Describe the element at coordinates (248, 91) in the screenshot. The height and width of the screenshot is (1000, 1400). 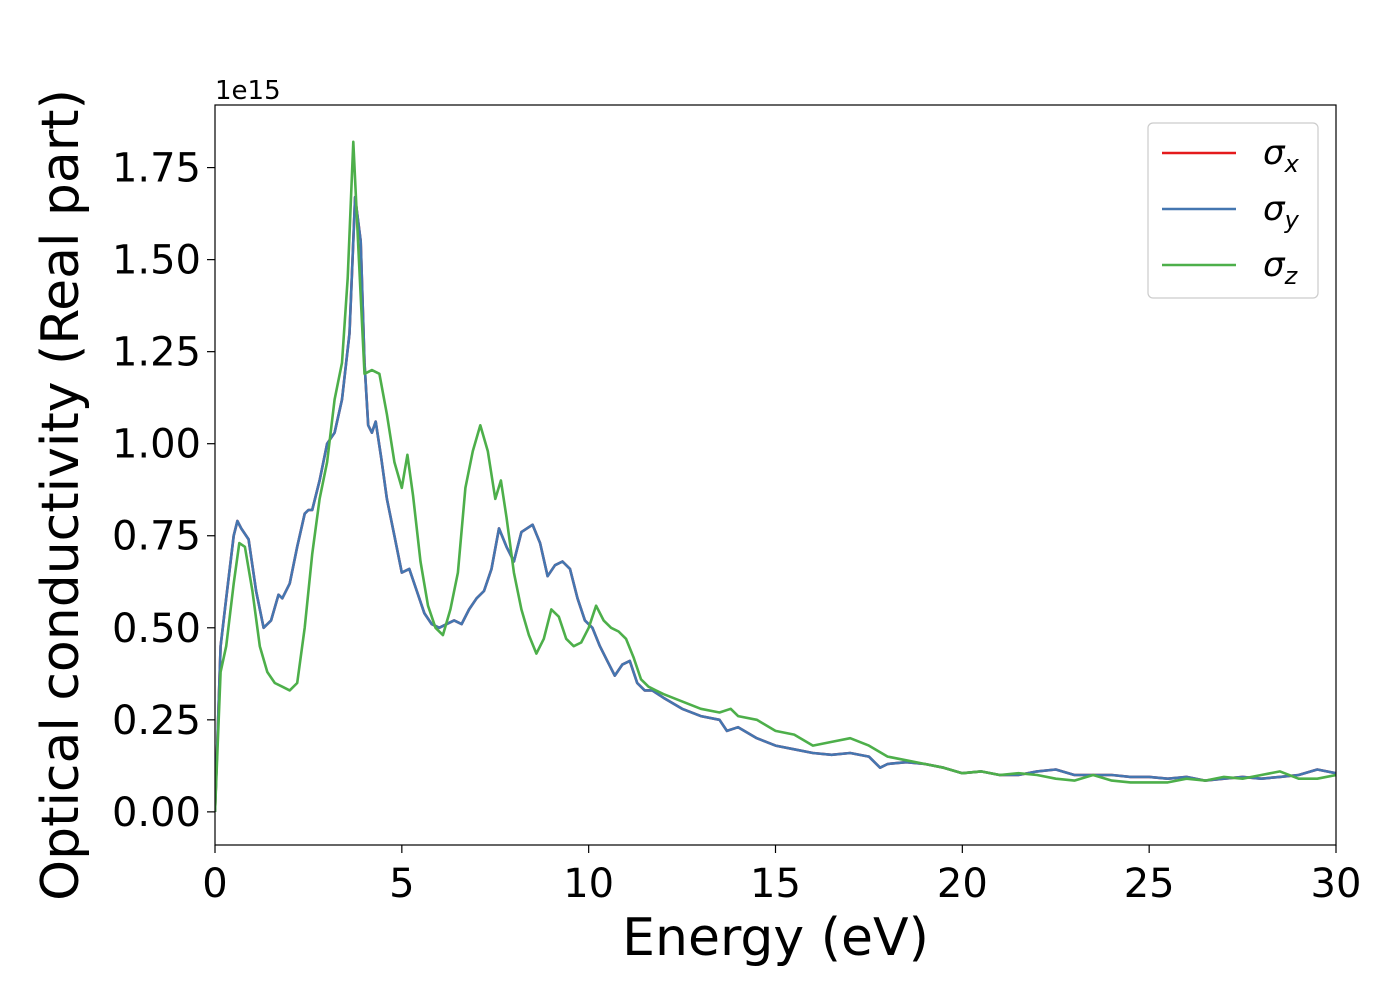
I see `y-offset-text: 1e15` at that location.